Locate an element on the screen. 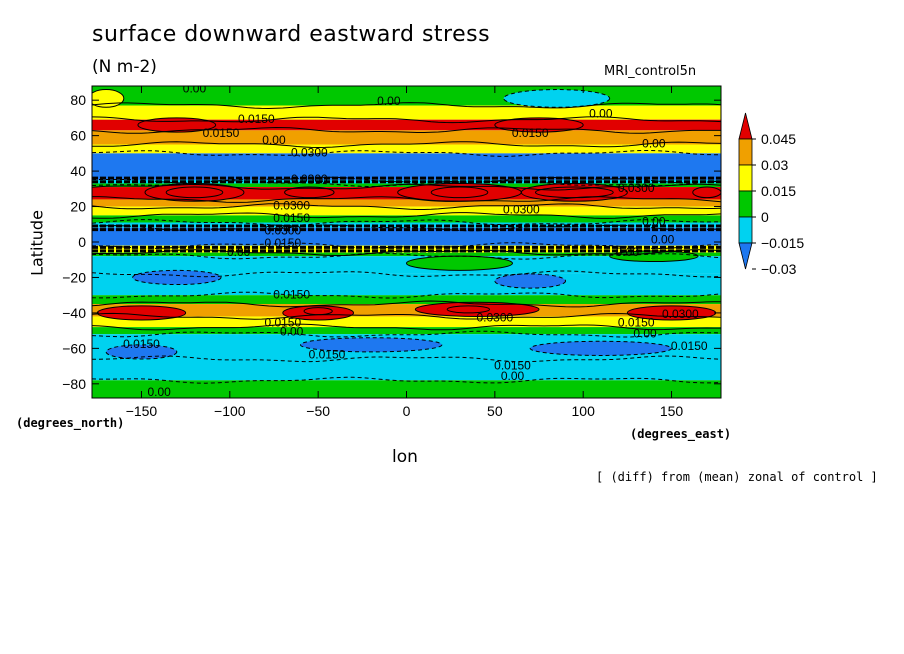 This screenshot has height=654, width=904. model-name: MRI_control5n is located at coordinates (650, 71).